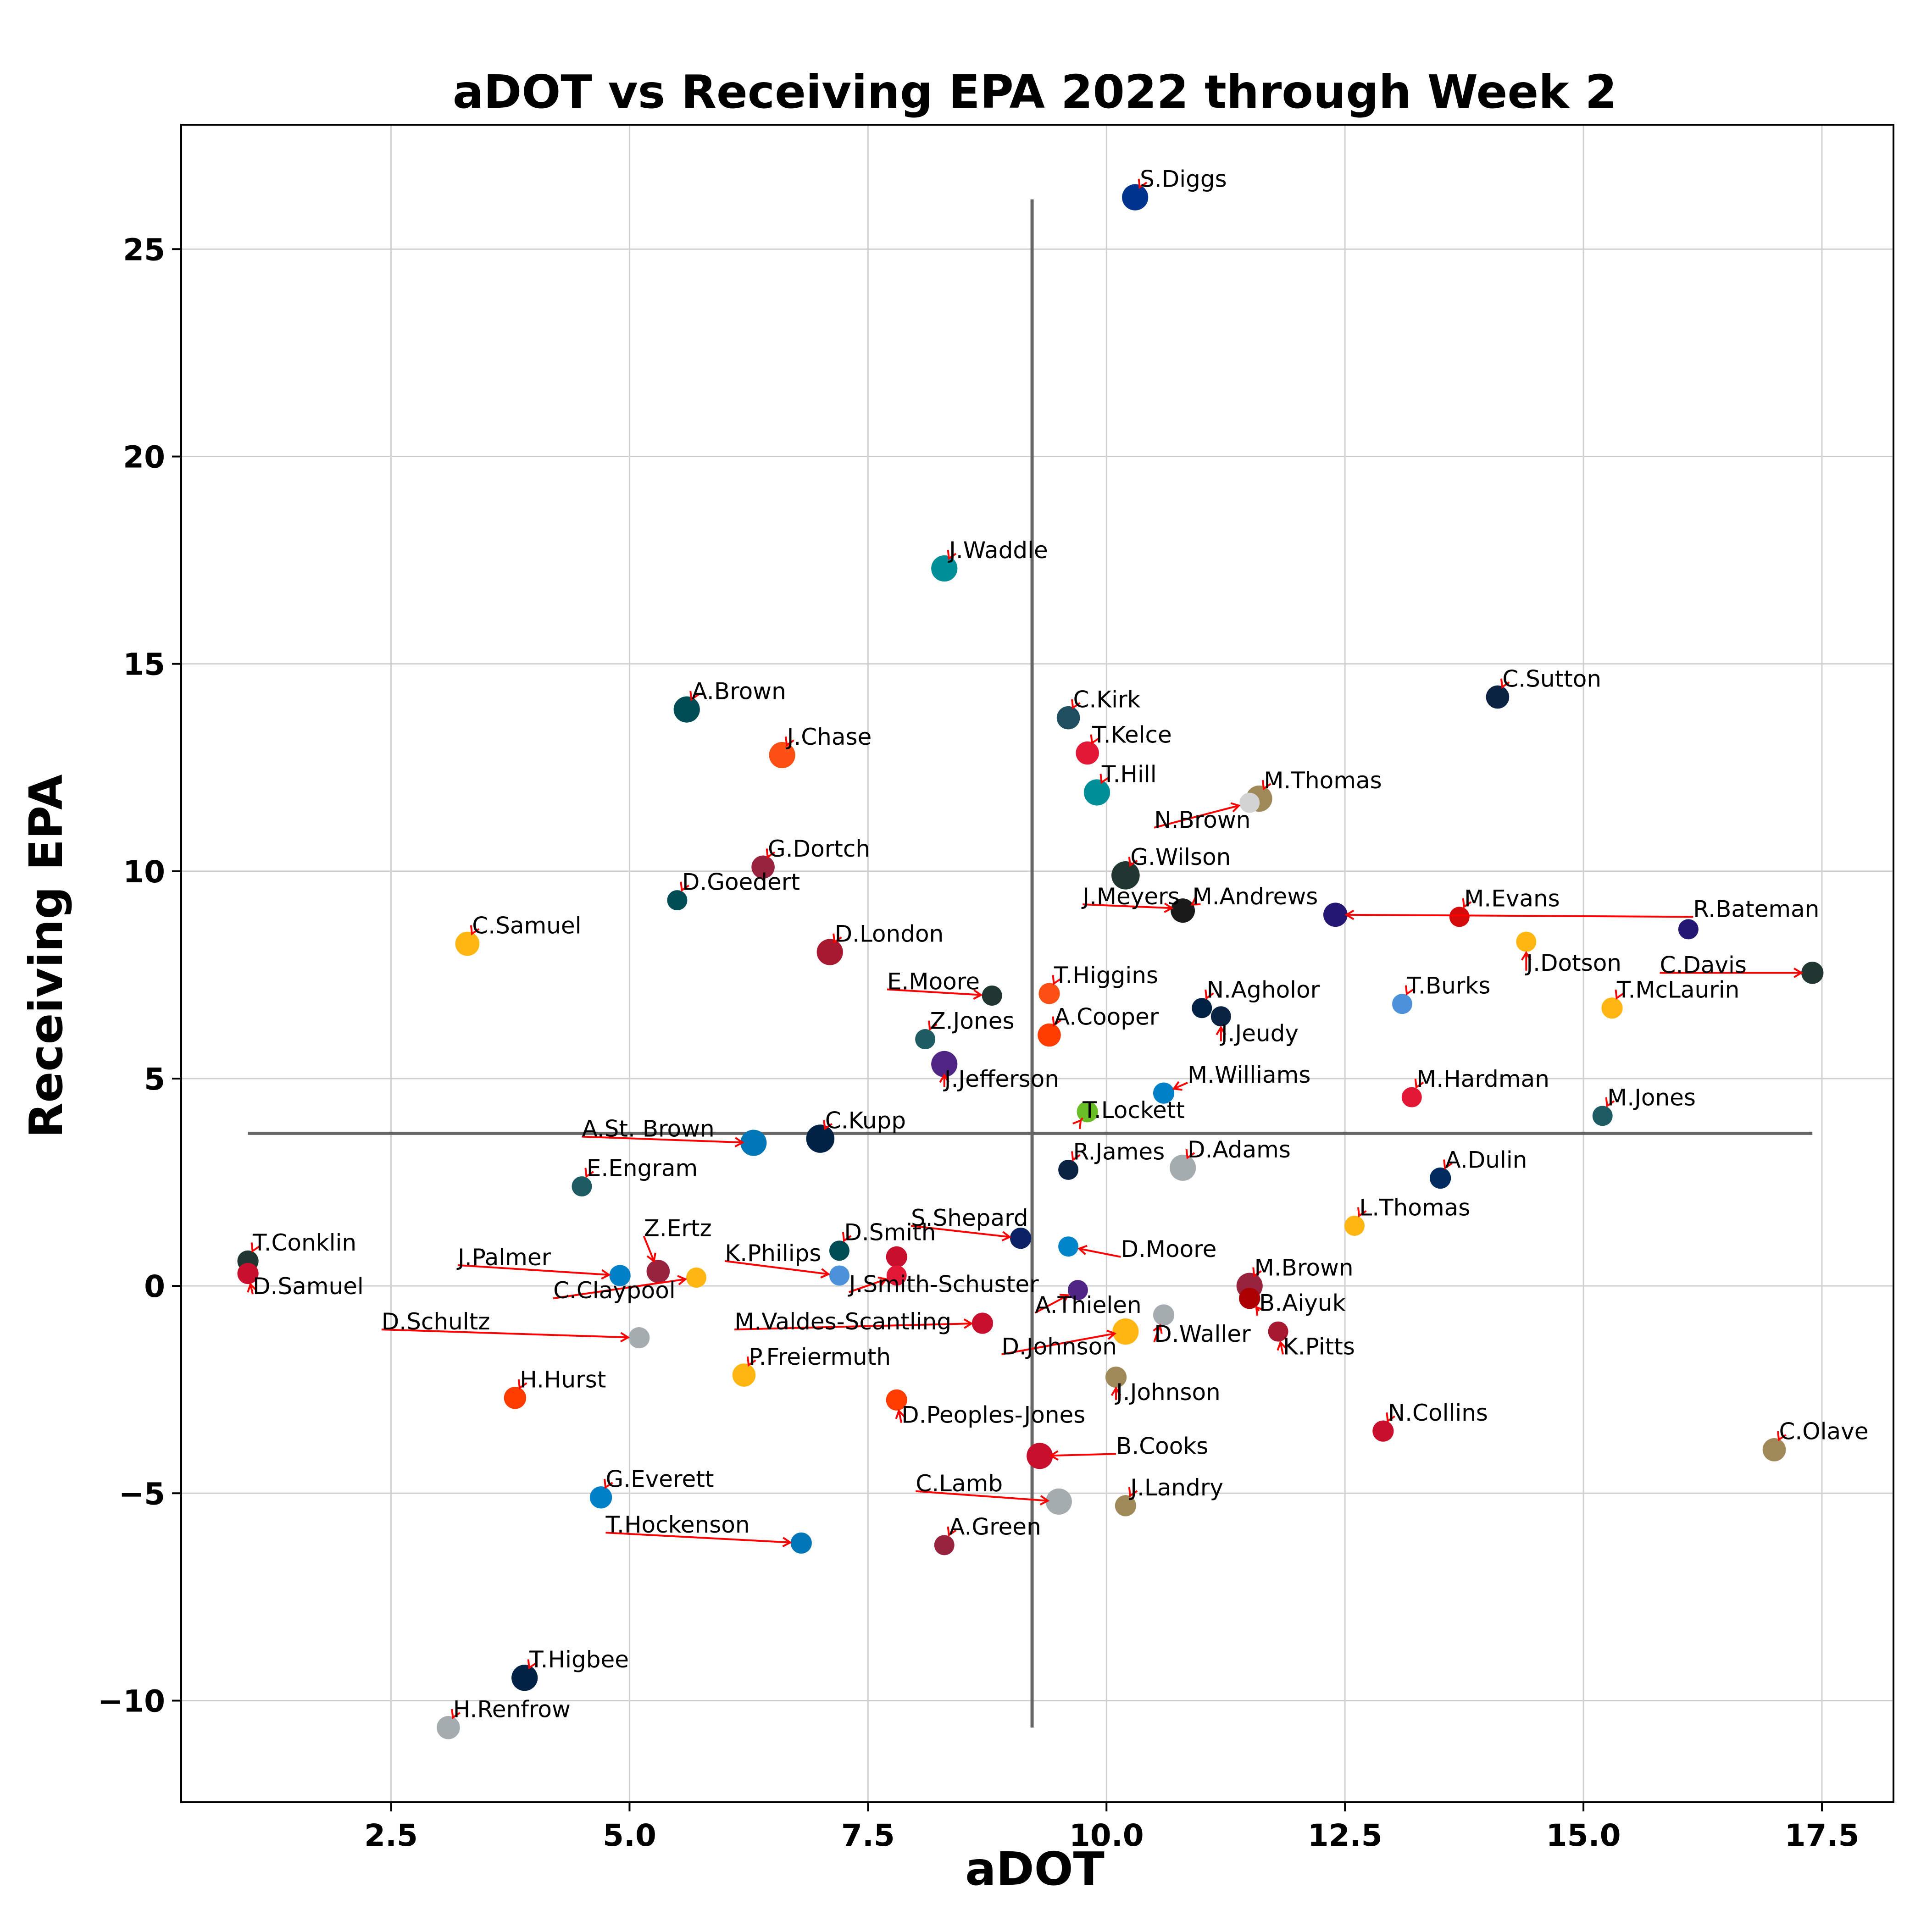 Image resolution: width=1932 pixels, height=1921 pixels. Describe the element at coordinates (1088, 1305) in the screenshot. I see `point-label: A.Thielen` at that location.